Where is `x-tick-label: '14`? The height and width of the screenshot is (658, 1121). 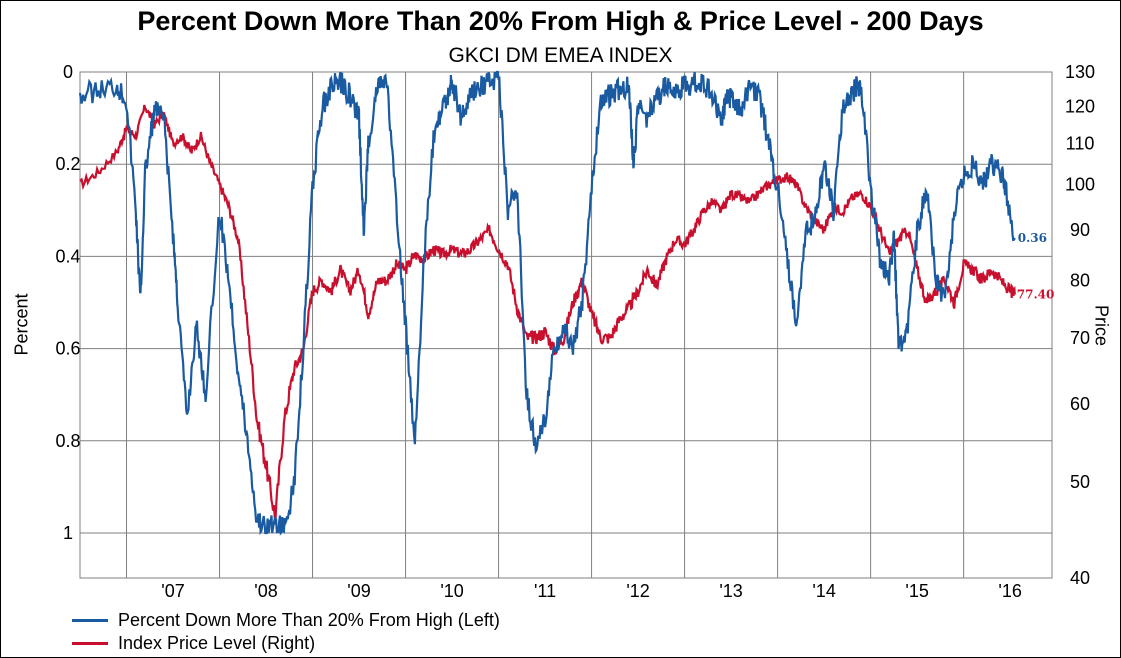
x-tick-label: '14 is located at coordinates (823, 591).